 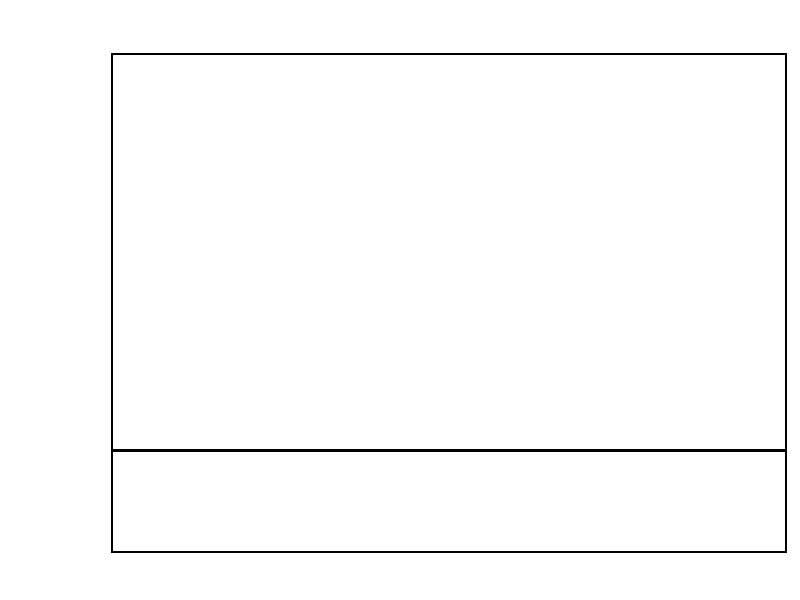 What do you see at coordinates (449, 501) in the screenshot?
I see `stack-plot-area` at bounding box center [449, 501].